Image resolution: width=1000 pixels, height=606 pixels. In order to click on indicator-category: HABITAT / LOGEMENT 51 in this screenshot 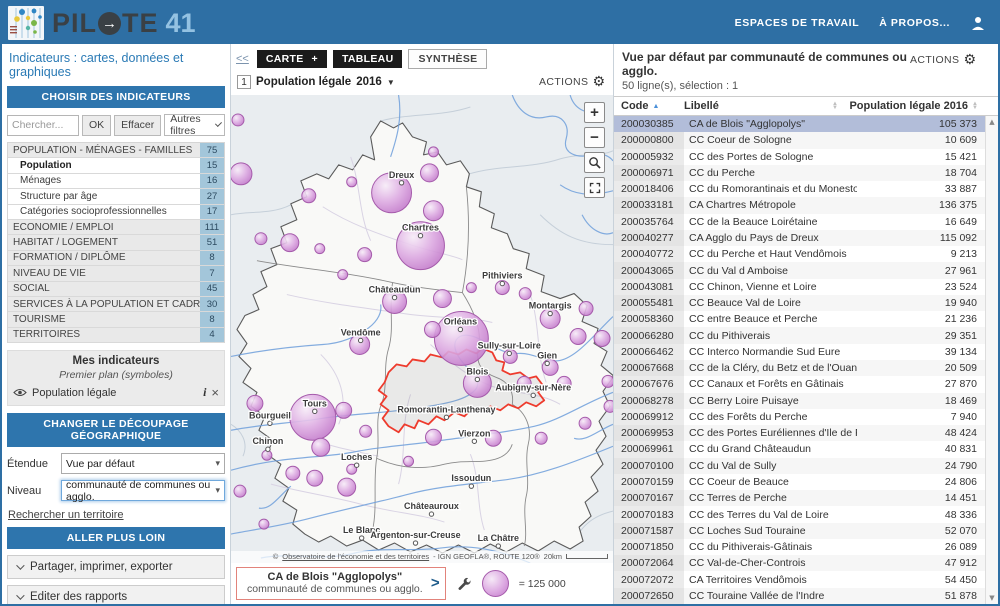, I will do `click(116, 243)`.